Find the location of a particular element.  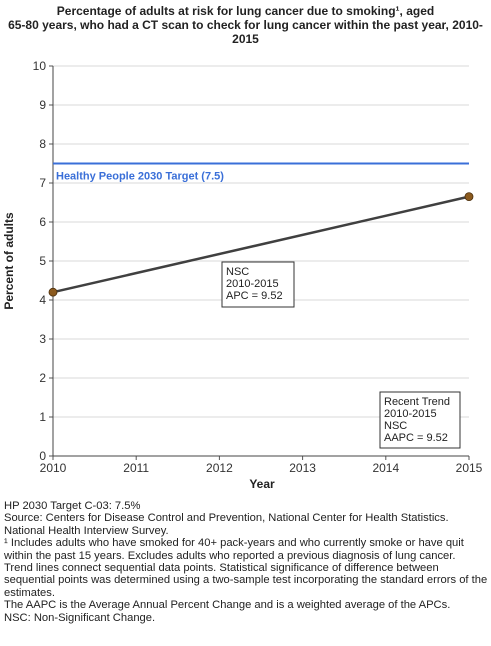

annotation-text: APC = 9.52 is located at coordinates (254, 296).